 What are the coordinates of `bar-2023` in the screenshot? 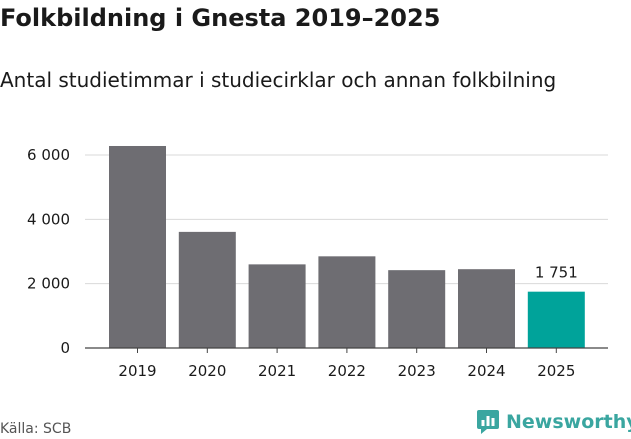 It's located at (417, 309).